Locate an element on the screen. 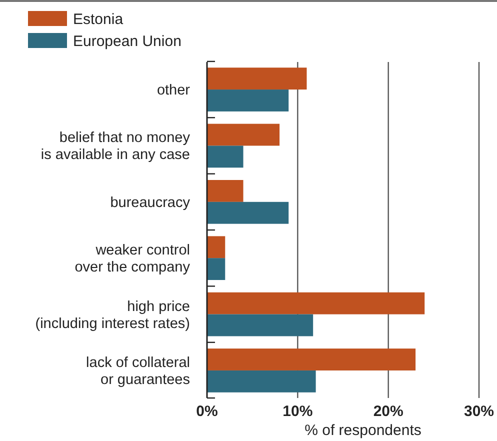 The width and height of the screenshot is (497, 441). y-tick-label: other is located at coordinates (173, 90).